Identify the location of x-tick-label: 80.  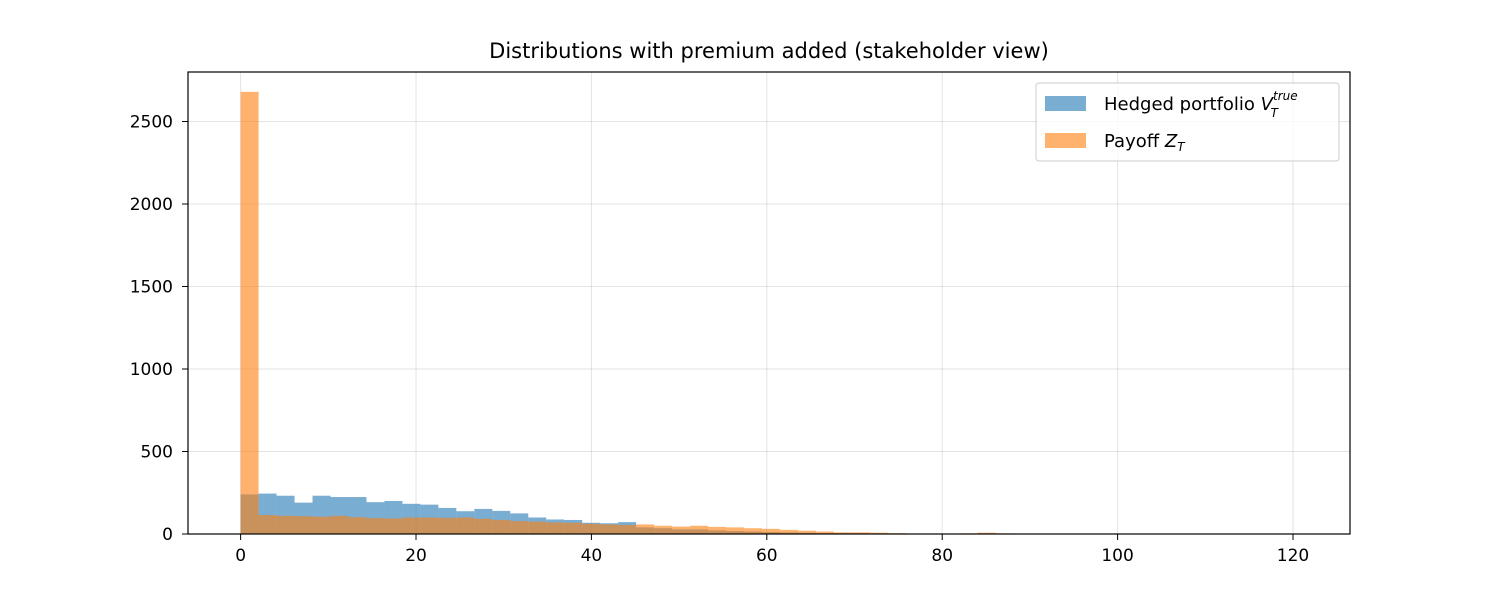
(942, 556).